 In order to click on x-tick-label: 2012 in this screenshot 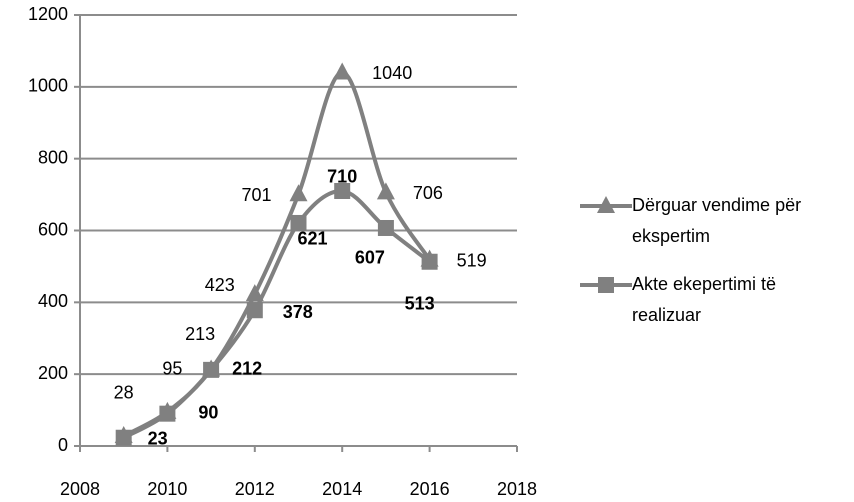, I will do `click(255, 489)`.